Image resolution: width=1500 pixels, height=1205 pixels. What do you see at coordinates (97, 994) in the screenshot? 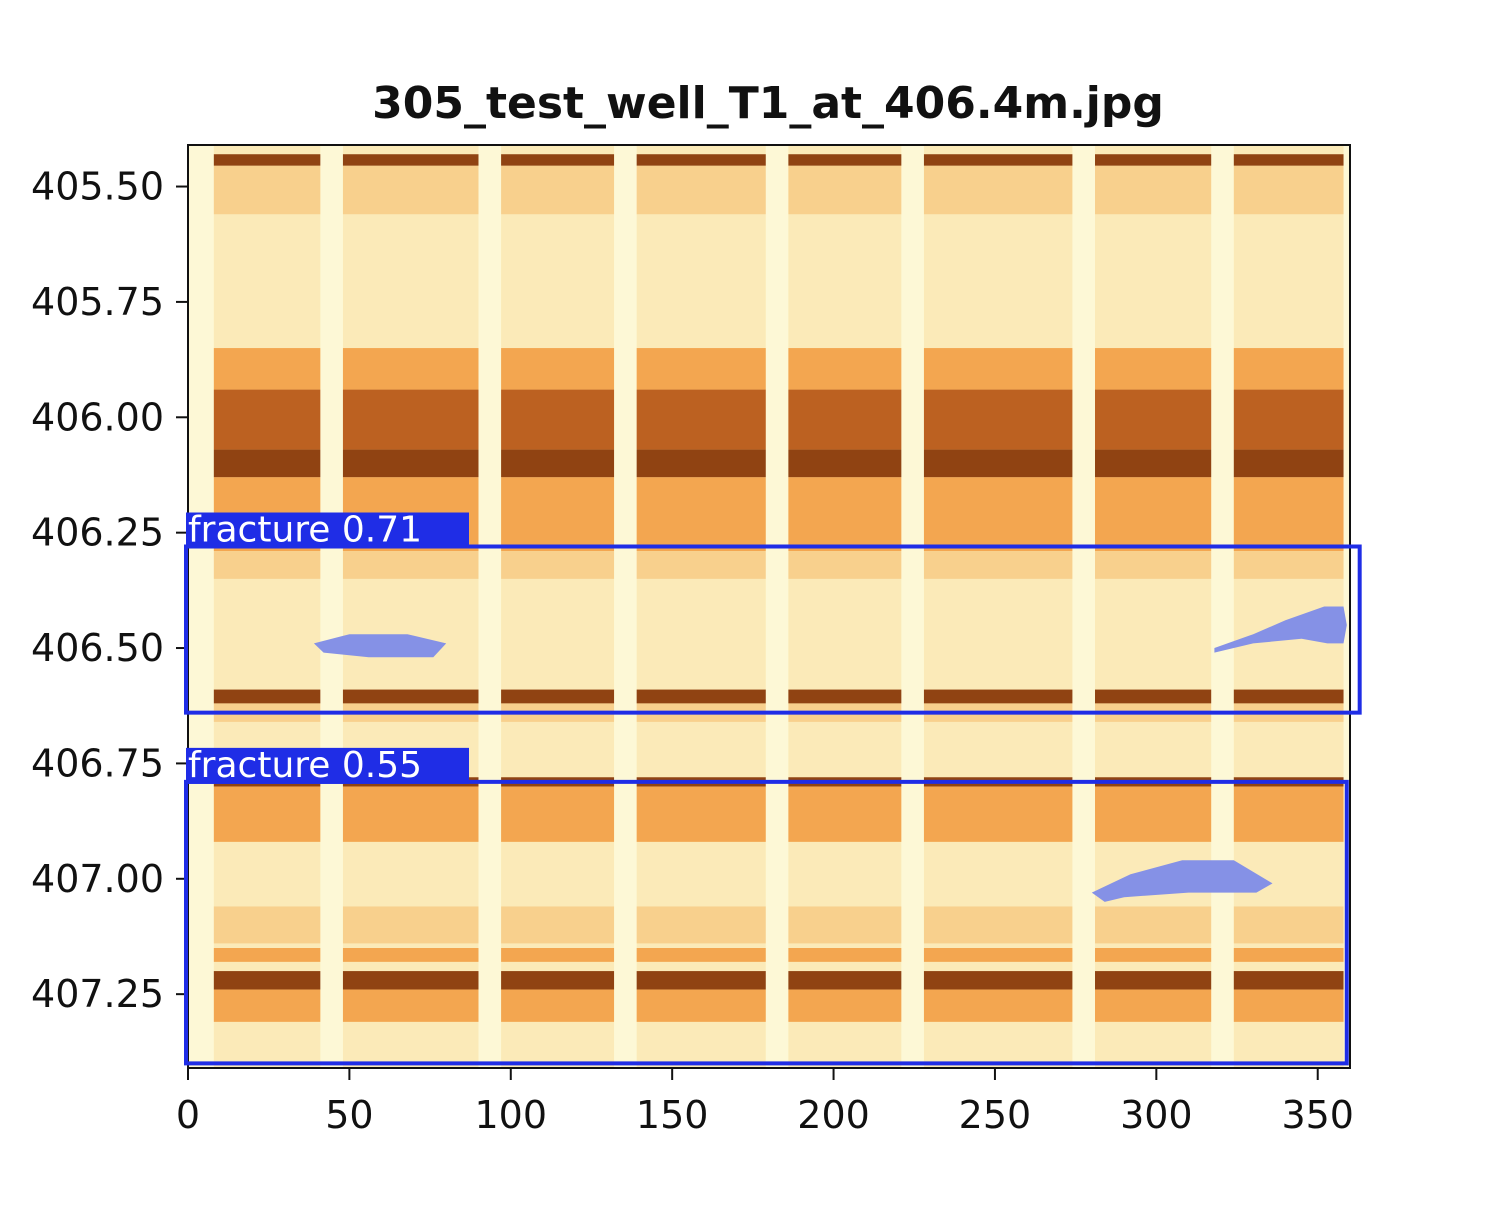
I see `y-tick-label: 407.25` at bounding box center [97, 994].